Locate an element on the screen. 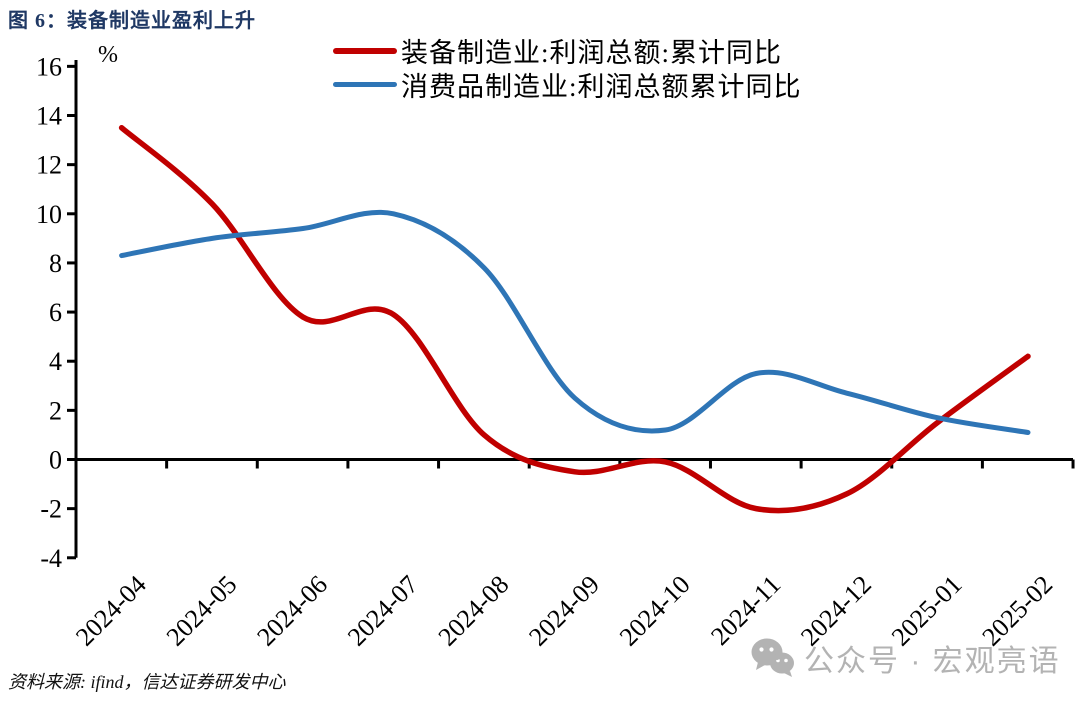 Image resolution: width=1080 pixels, height=707 pixels. y-tick-label: 4 is located at coordinates (55, 361).